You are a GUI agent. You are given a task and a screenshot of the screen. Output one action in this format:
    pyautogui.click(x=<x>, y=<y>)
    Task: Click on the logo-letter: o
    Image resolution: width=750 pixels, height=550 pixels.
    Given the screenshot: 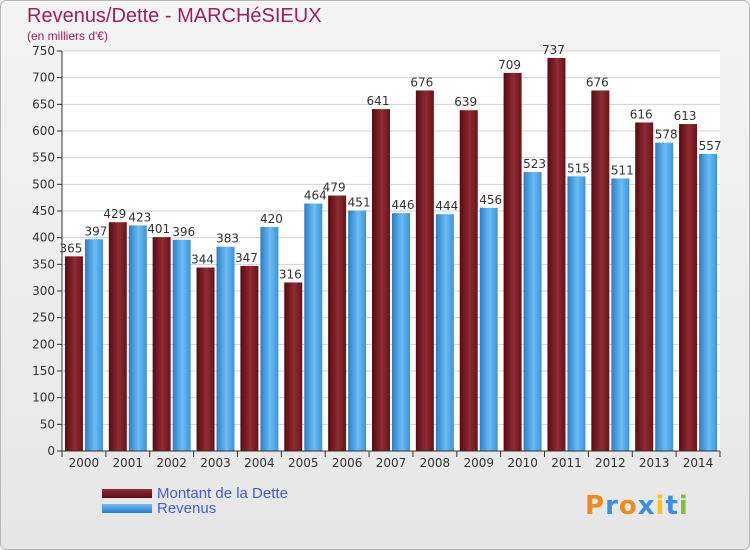 What is the action you would take?
    pyautogui.click(x=628, y=506)
    